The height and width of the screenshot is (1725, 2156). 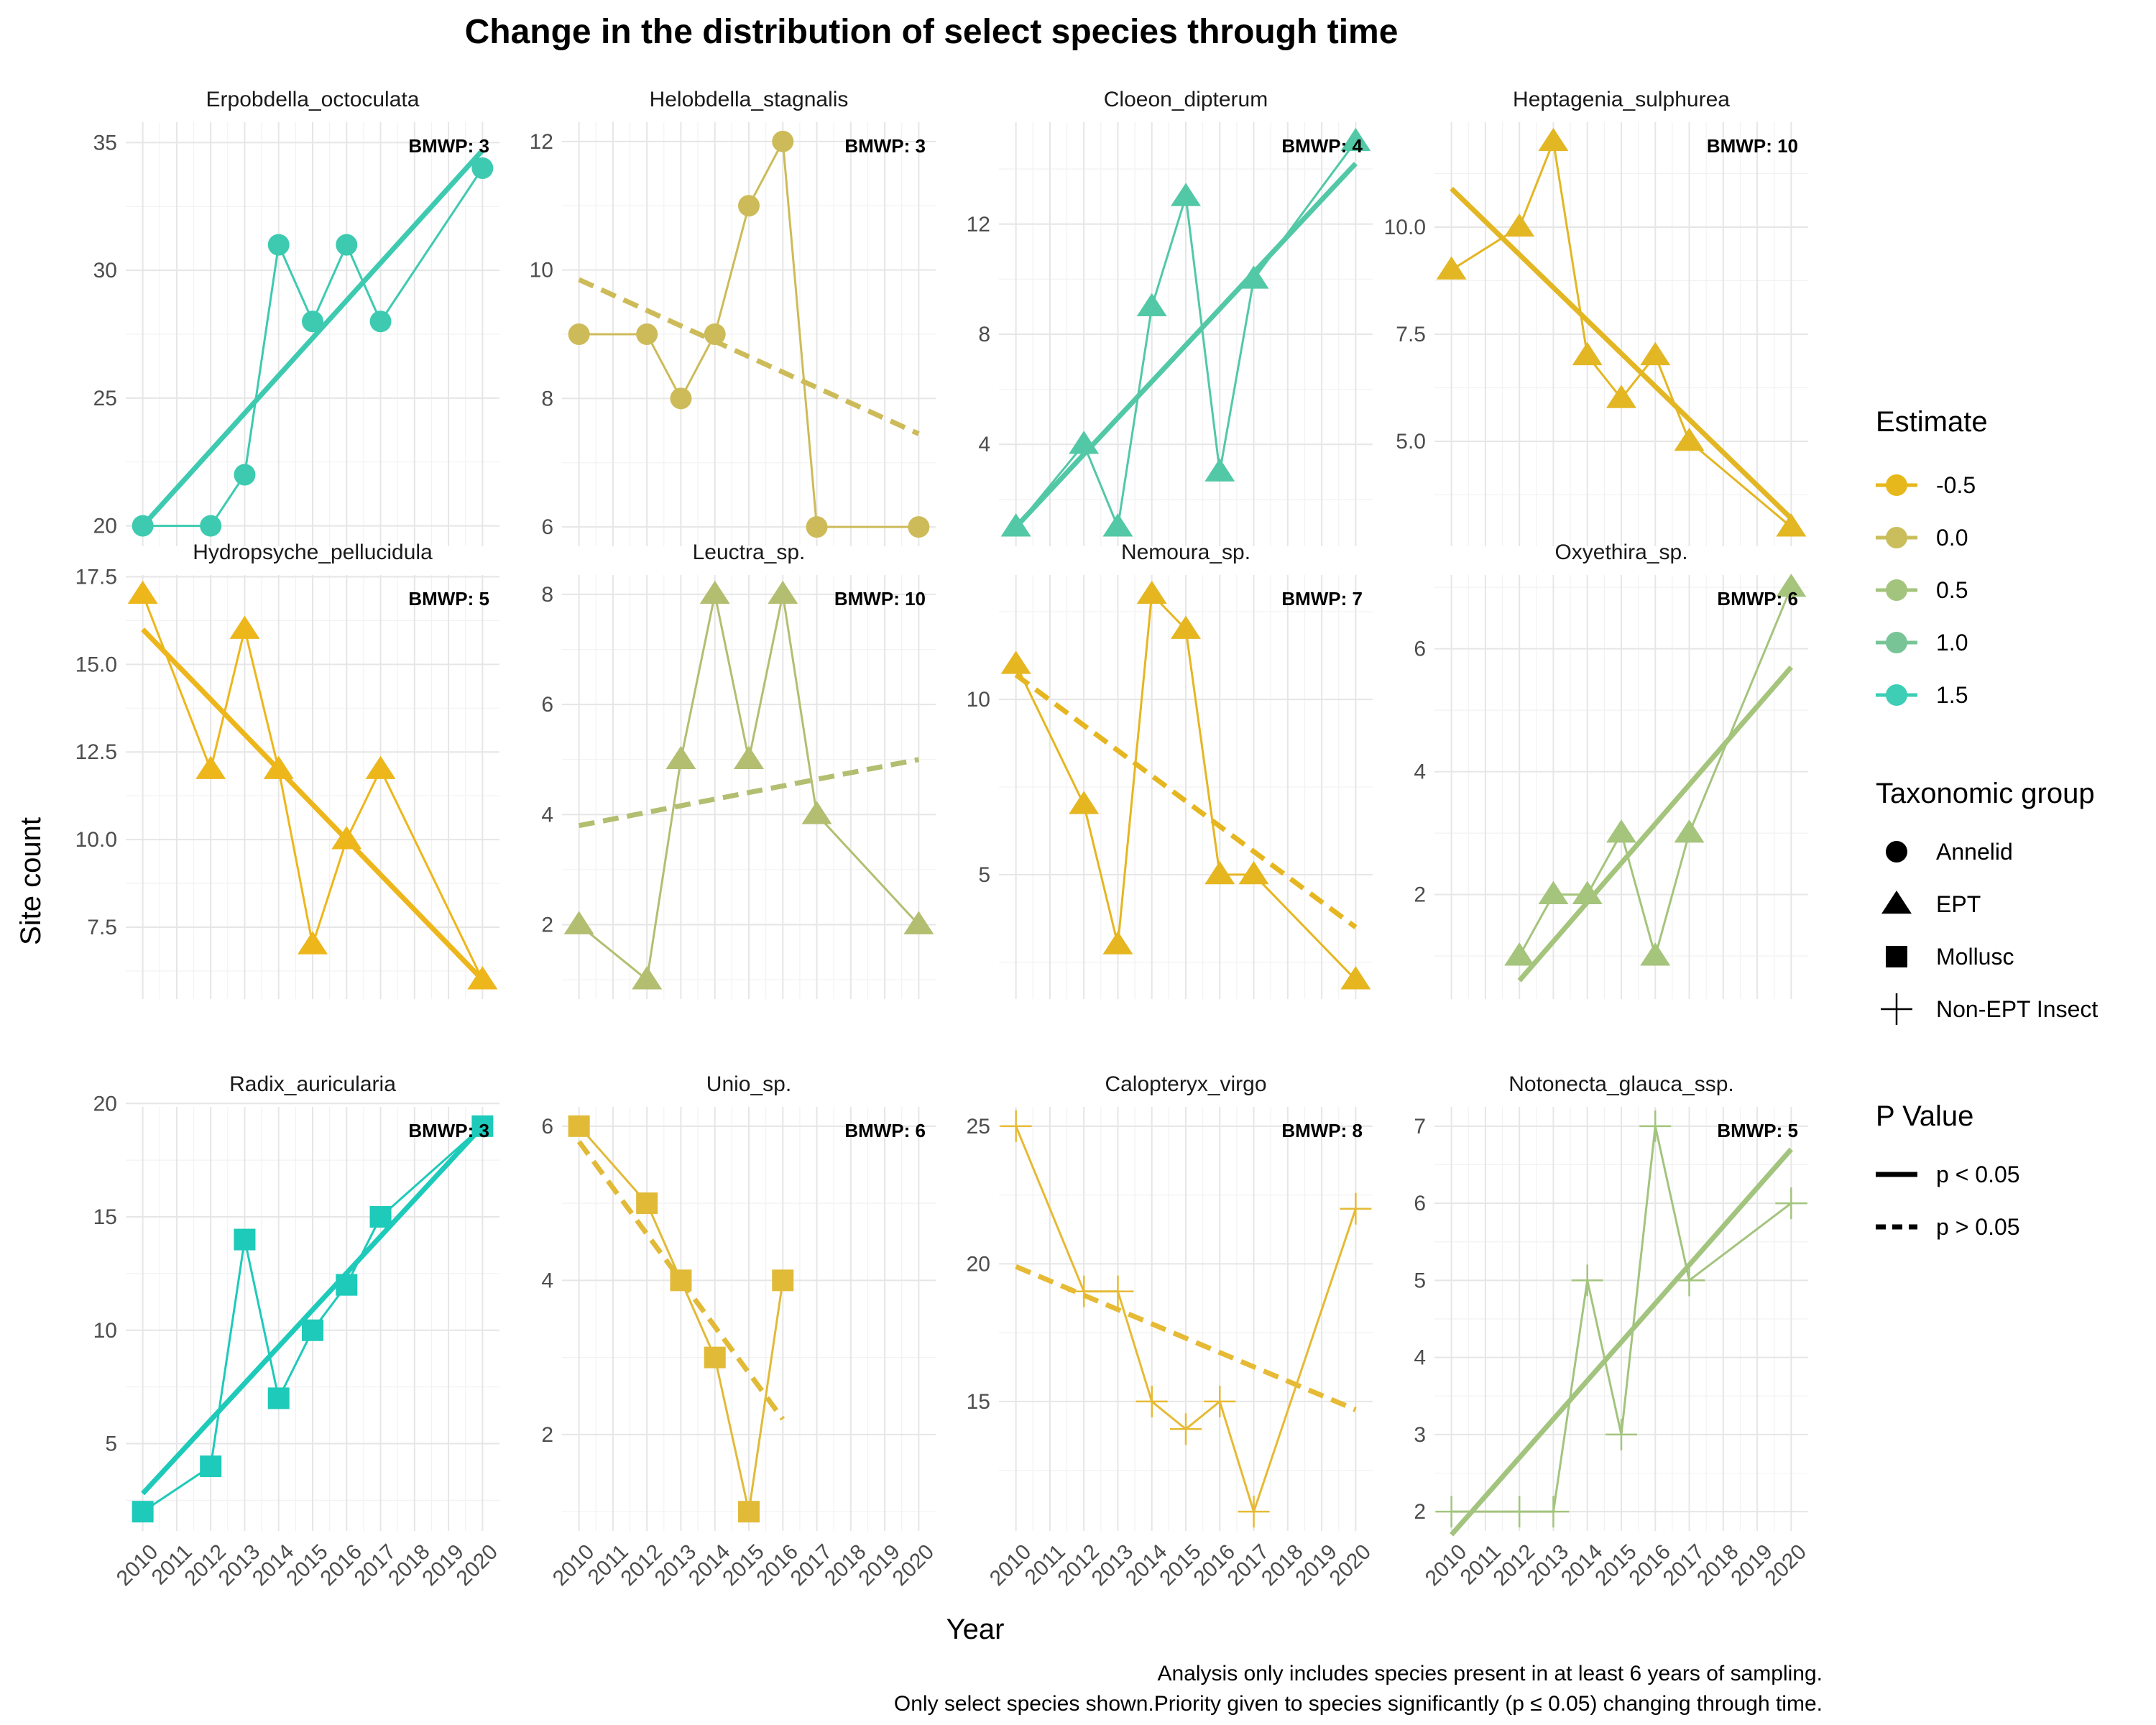 What do you see at coordinates (1985, 793) in the screenshot?
I see `legend-taxonomic-title: Taxonomic group` at bounding box center [1985, 793].